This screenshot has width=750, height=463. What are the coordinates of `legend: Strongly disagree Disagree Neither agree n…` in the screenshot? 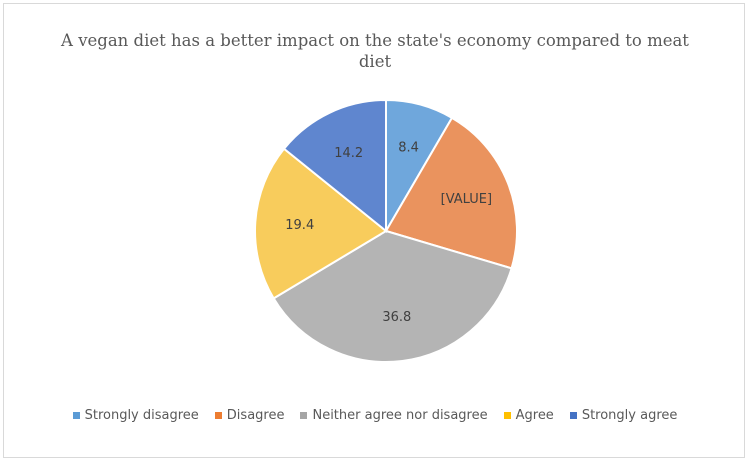 It's located at (375, 415).